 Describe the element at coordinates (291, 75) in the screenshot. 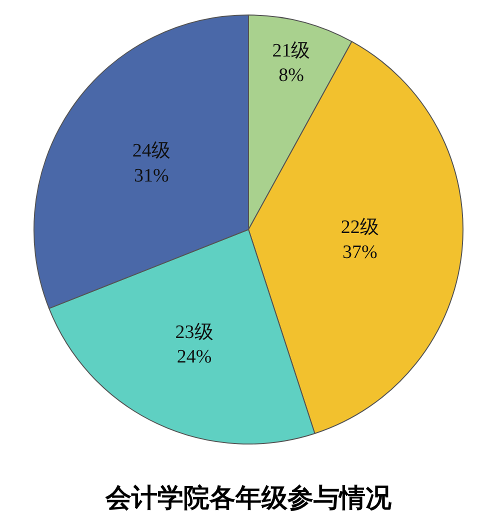

I see `data-label: 8%` at that location.